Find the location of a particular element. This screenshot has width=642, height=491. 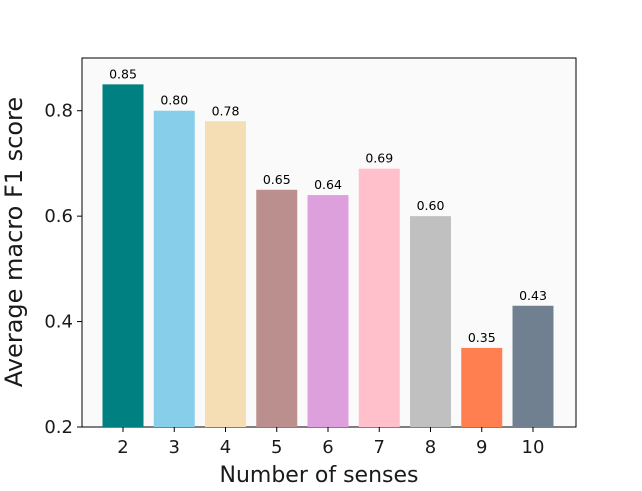

x-axis-ticks: 2 3 4 5 6 7 8 9 10 is located at coordinates (330, 442).